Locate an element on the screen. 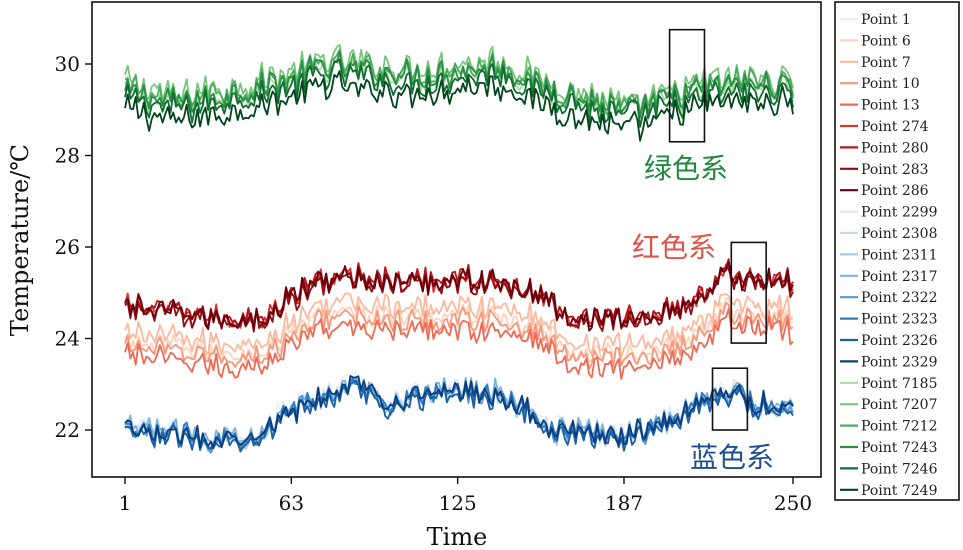 Image resolution: width=963 pixels, height=550 pixels. green-group-label: 绿色系 is located at coordinates (686, 168).